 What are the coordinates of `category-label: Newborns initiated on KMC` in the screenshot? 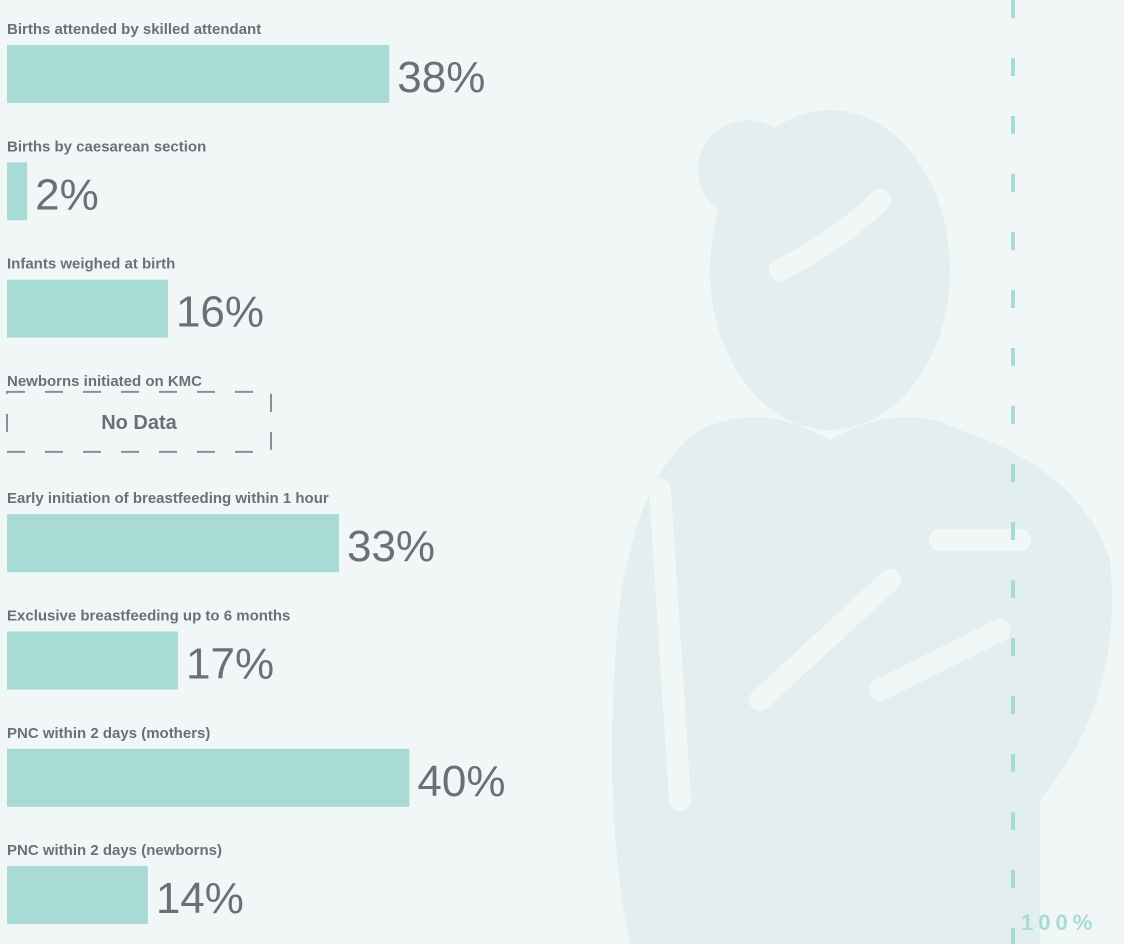 It's located at (104, 381).